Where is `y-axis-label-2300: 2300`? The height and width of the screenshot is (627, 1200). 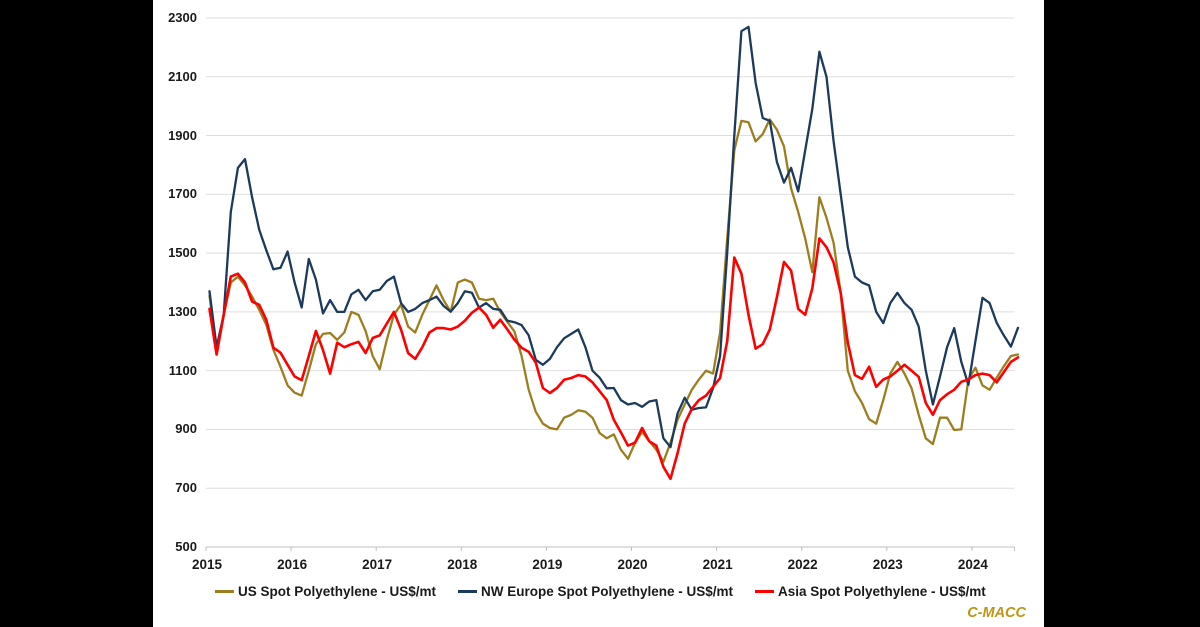 y-axis-label-2300: 2300 is located at coordinates (182, 17).